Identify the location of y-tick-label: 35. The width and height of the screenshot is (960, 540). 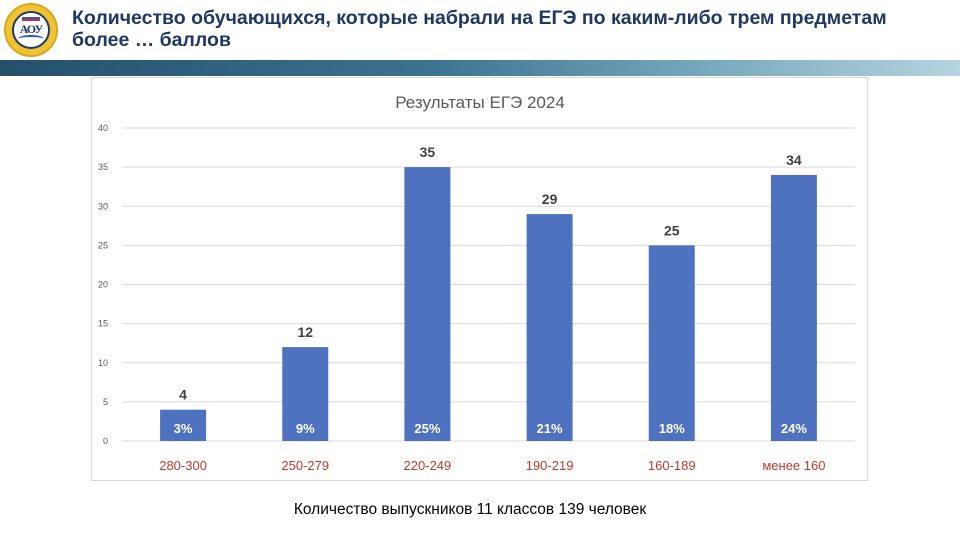
(103, 167).